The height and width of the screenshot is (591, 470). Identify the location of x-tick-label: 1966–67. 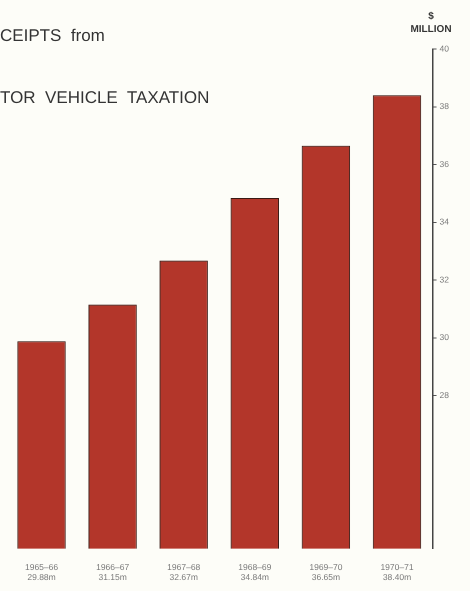
(113, 567).